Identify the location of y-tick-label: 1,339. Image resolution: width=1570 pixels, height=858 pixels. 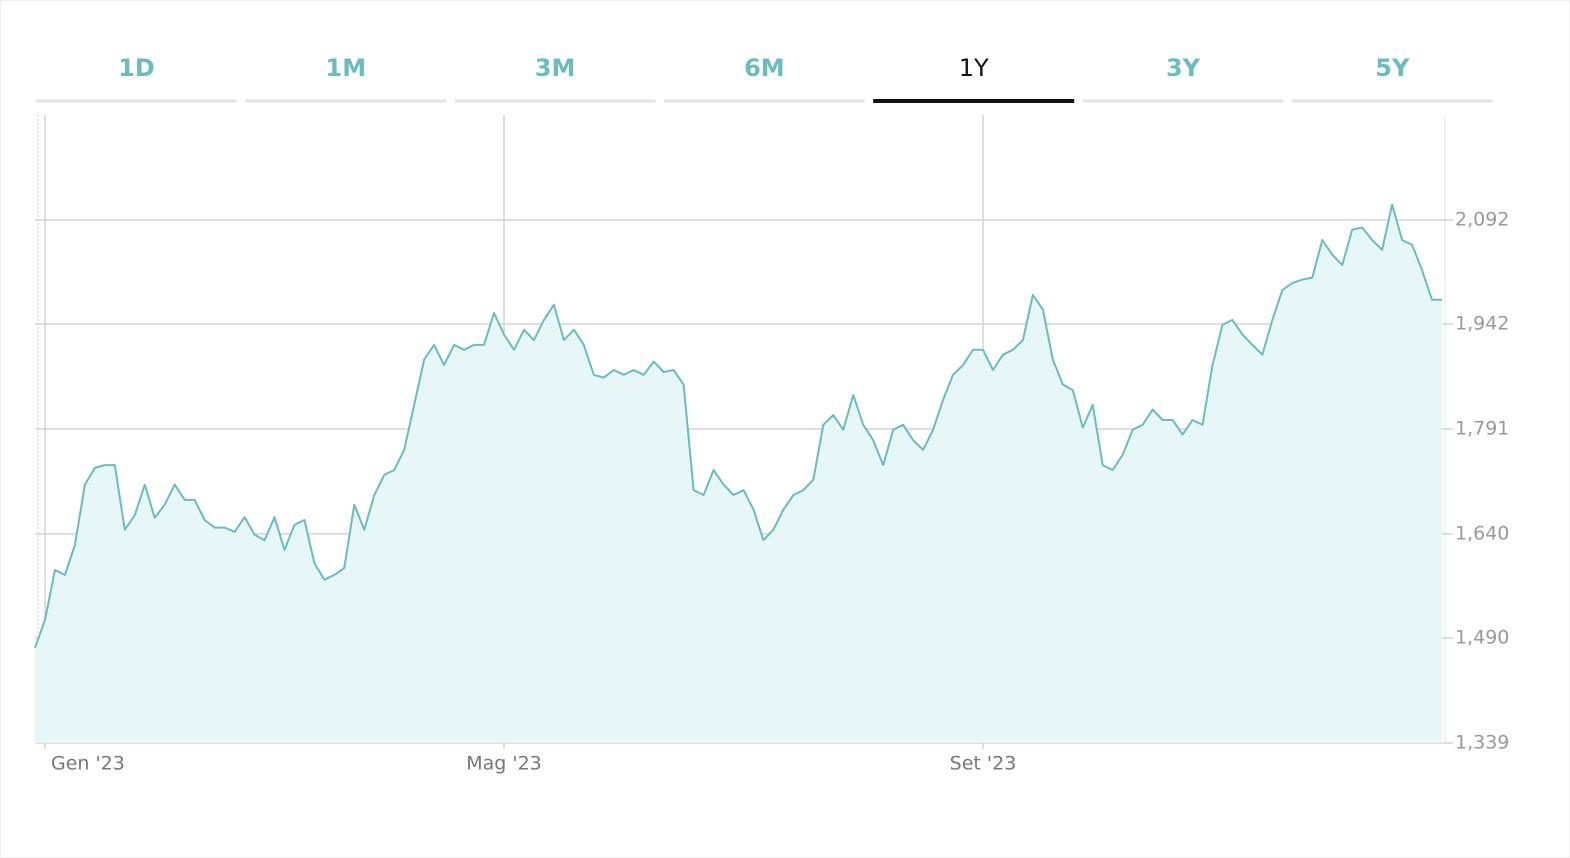
(1482, 743).